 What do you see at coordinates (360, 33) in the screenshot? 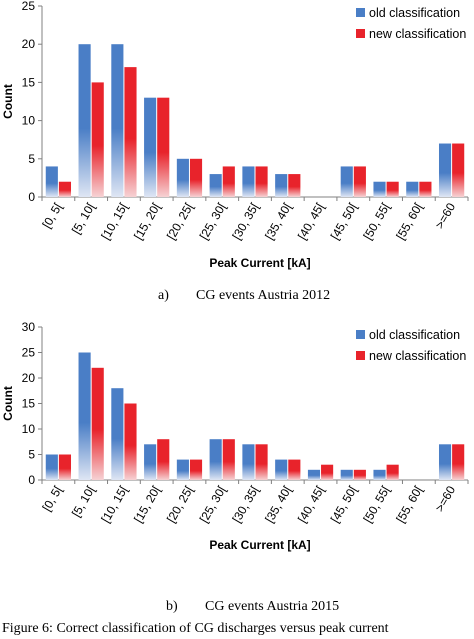
I see `chart-a-legend-swatch-new` at bounding box center [360, 33].